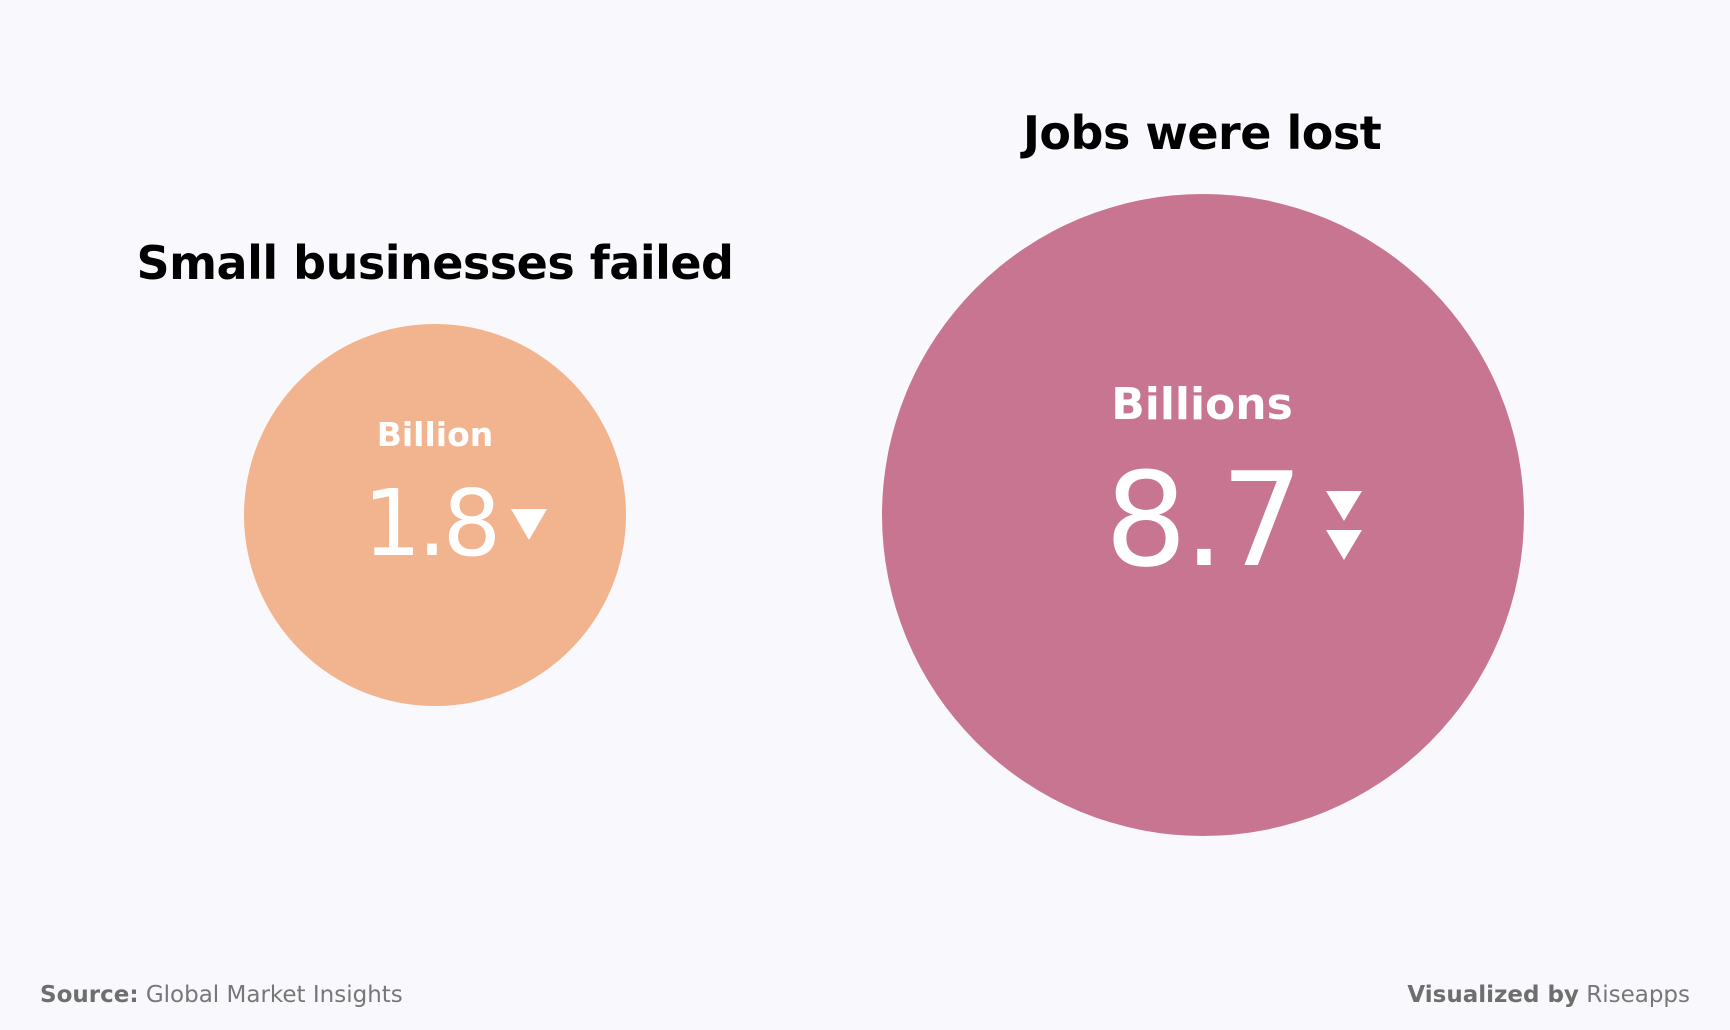  What do you see at coordinates (1638, 995) in the screenshot?
I see `credit-value: Riseapps` at bounding box center [1638, 995].